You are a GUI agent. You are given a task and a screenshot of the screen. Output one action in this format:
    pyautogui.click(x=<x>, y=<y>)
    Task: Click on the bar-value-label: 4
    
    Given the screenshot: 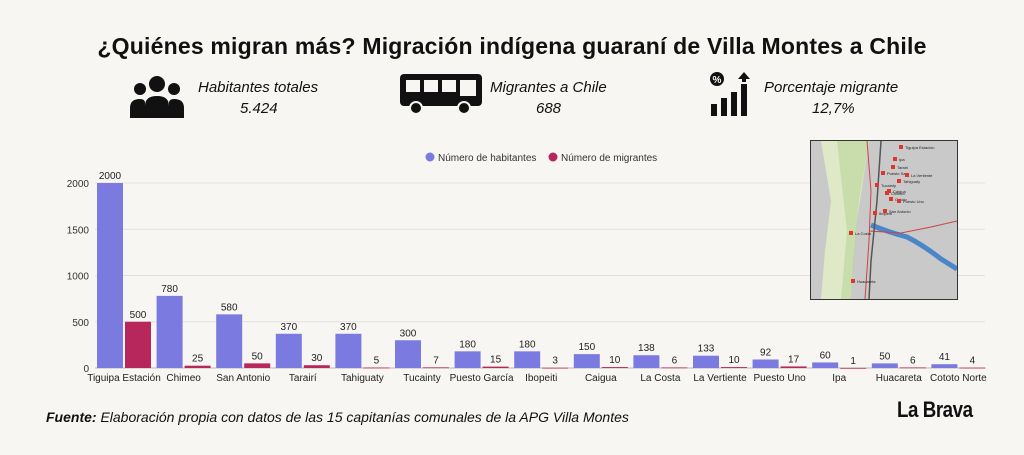 What is the action you would take?
    pyautogui.click(x=973, y=361)
    